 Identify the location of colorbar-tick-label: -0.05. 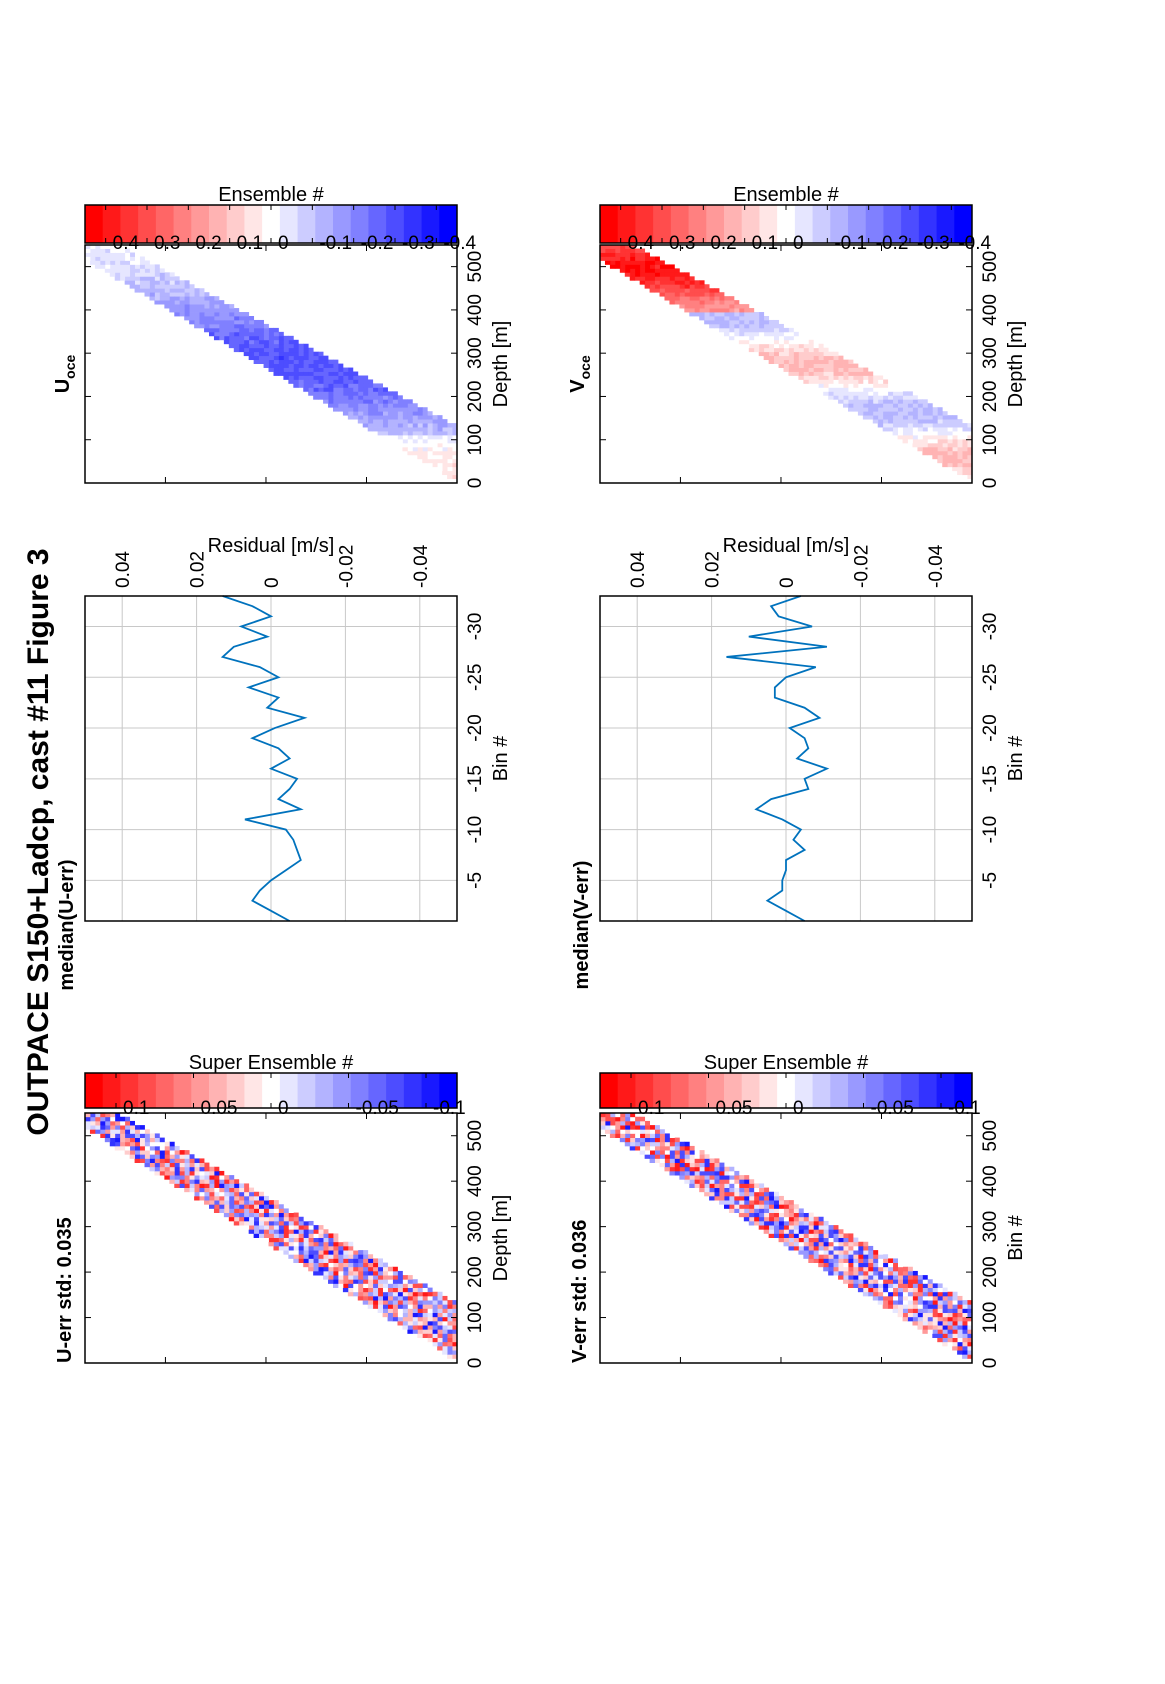
(377, 1108).